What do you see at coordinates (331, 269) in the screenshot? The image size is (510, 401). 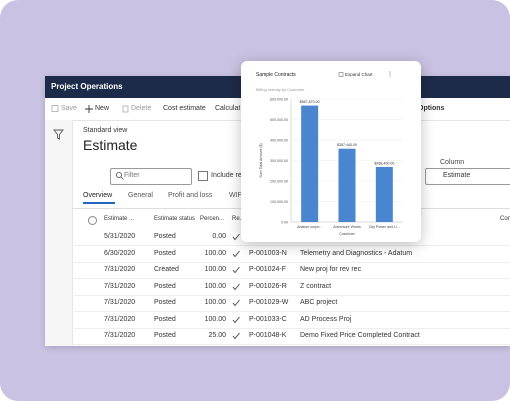 I see `table-cell: New proj for rev rec` at bounding box center [331, 269].